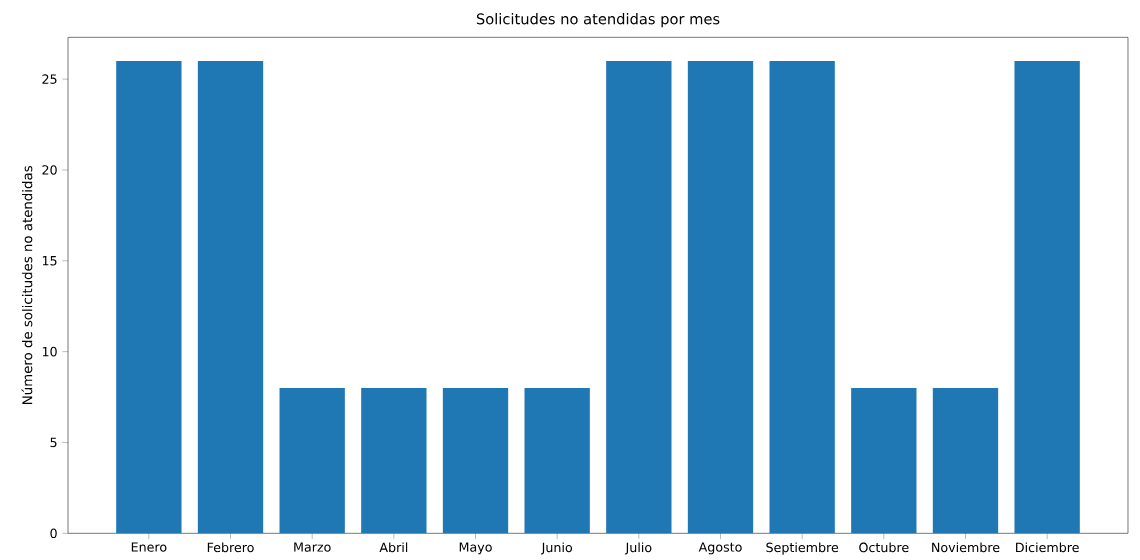 This screenshot has width=1140, height=560. I want to click on y-tick-label: 5, so click(53, 442).